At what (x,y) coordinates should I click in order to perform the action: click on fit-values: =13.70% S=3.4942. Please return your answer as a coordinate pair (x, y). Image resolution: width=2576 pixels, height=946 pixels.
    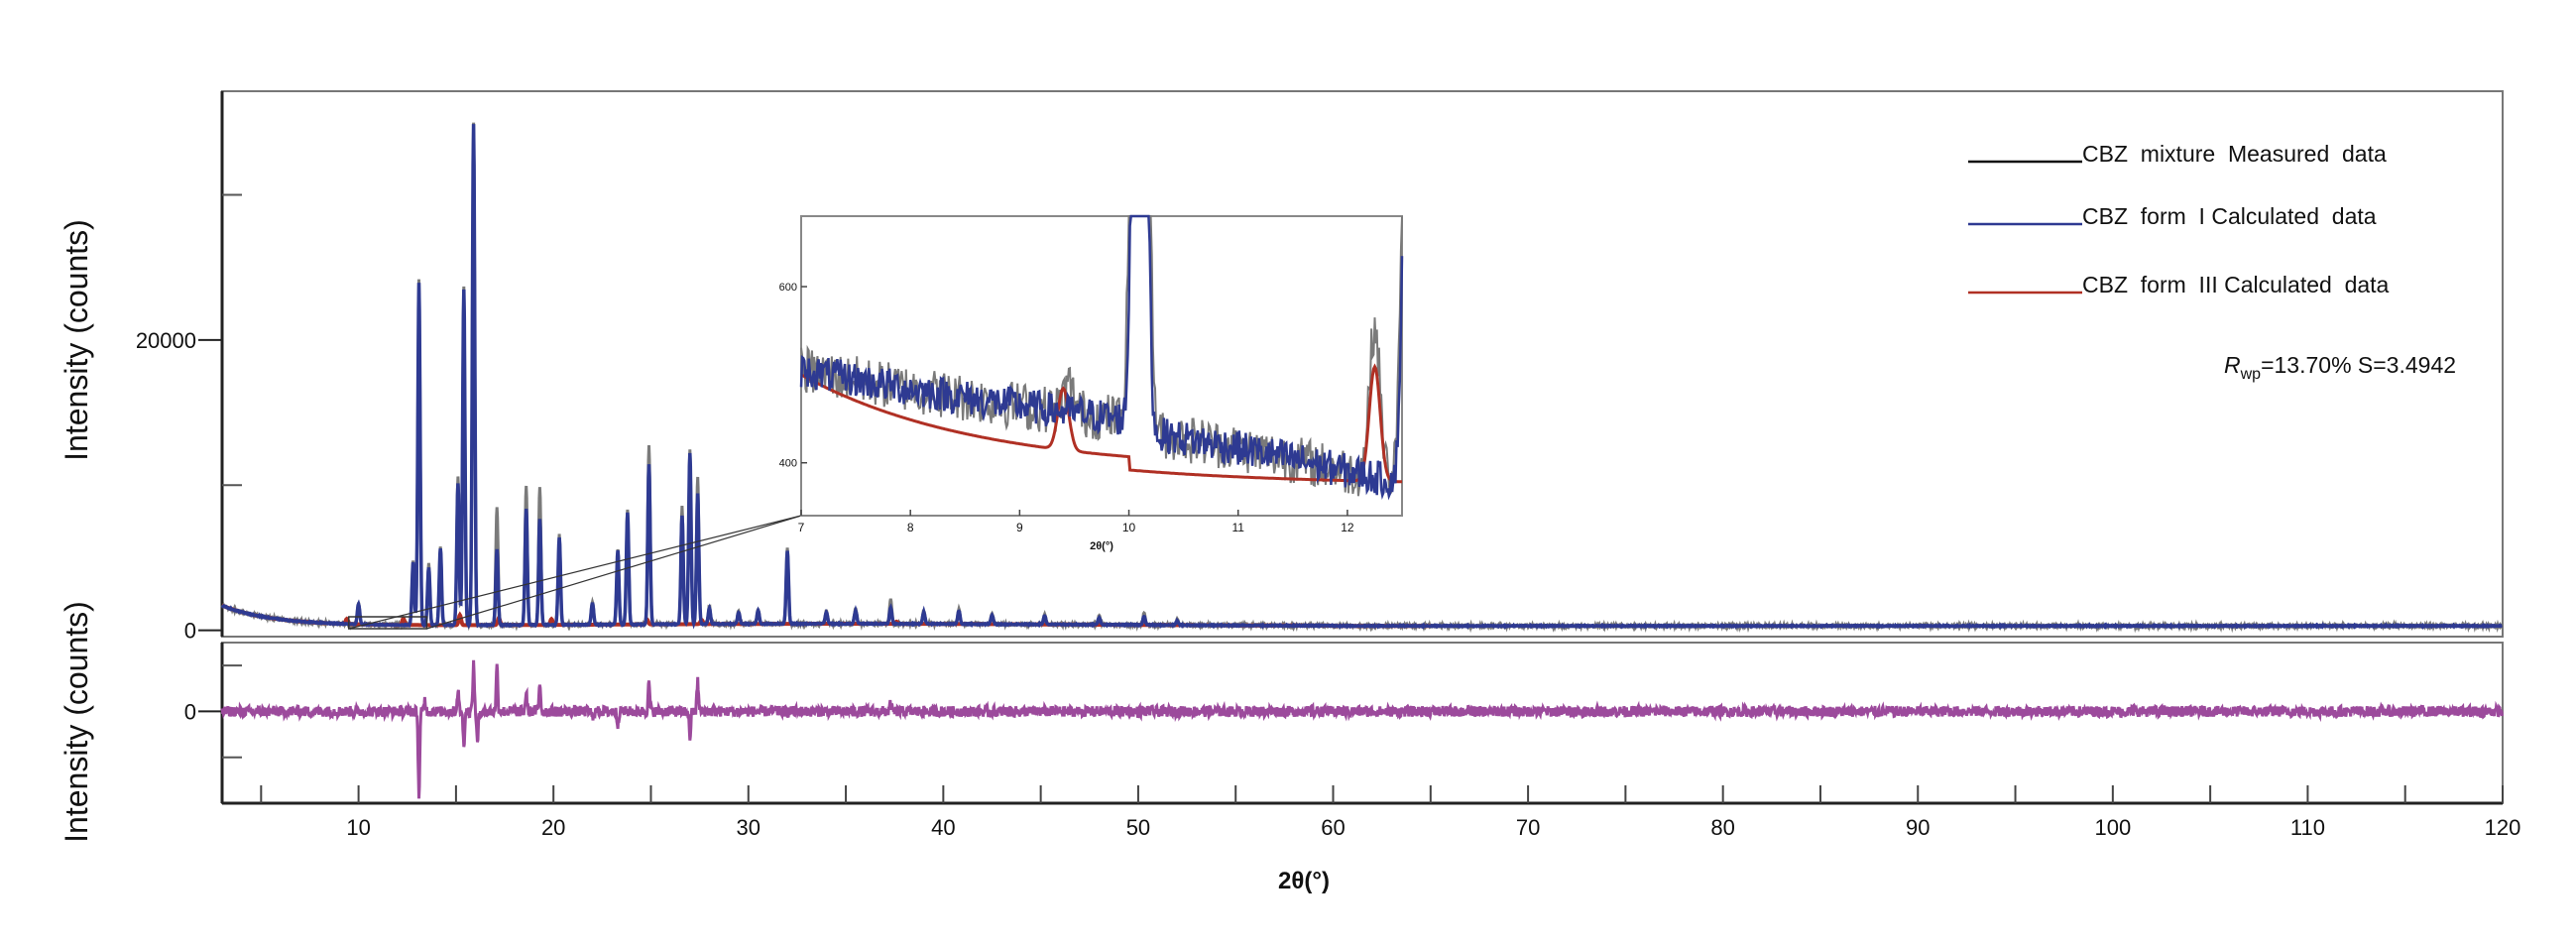
    Looking at the image, I should click on (2358, 365).